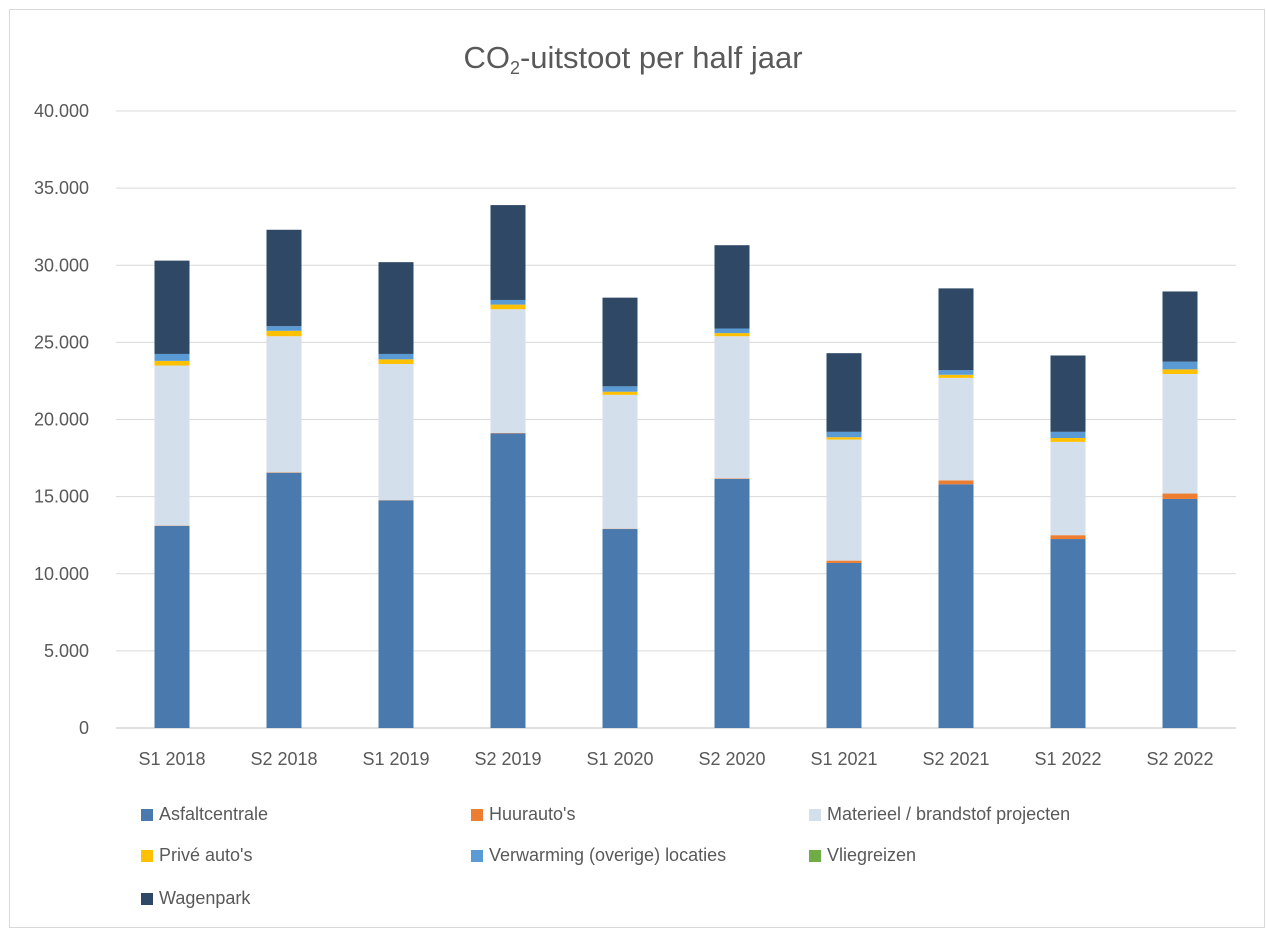 This screenshot has height=929, width=1266. Describe the element at coordinates (523, 814) in the screenshot. I see `legend-item: Huurauto's` at that location.